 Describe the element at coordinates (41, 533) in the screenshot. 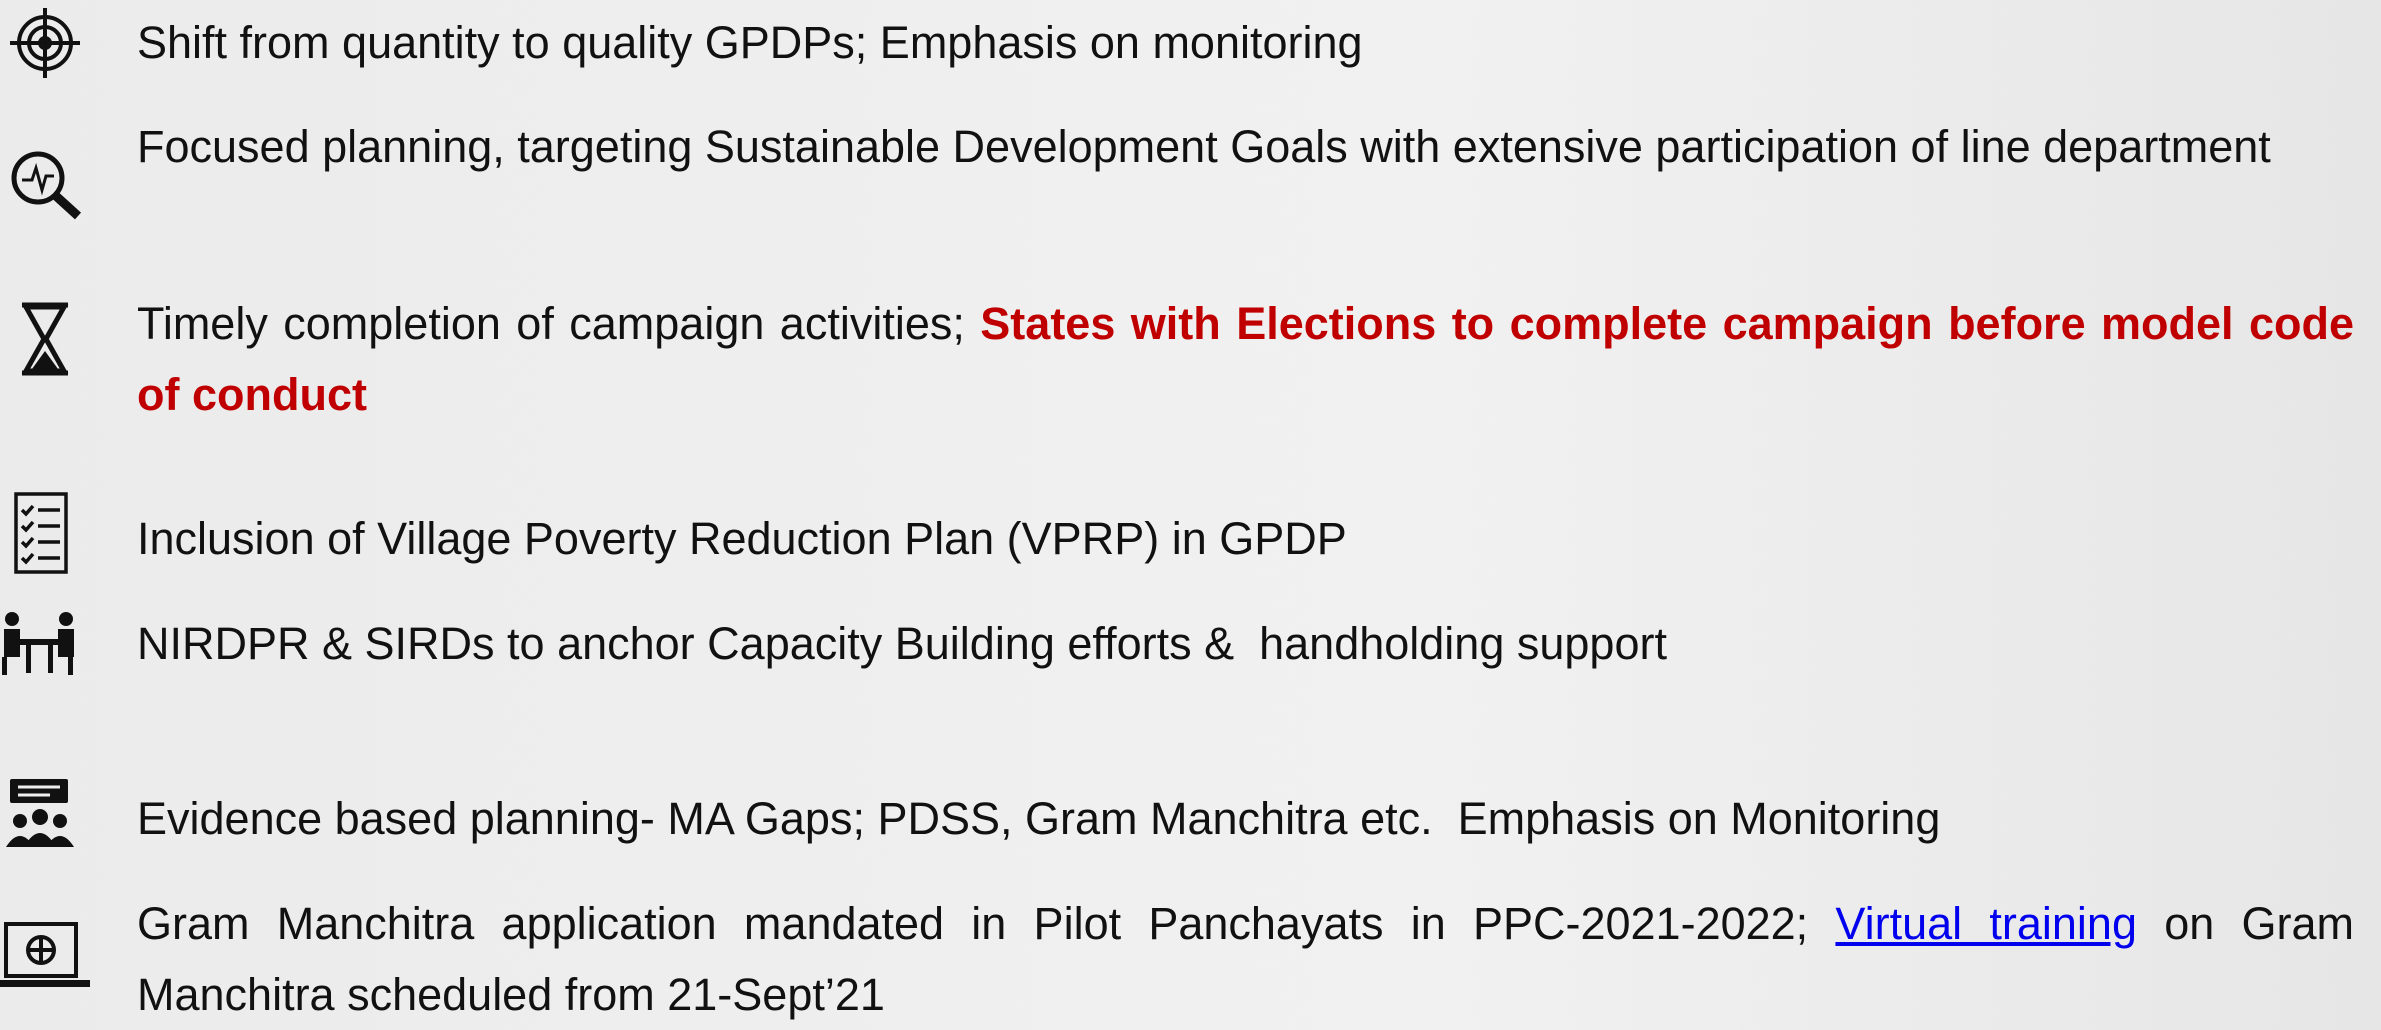

I see `checklist-icon` at that location.